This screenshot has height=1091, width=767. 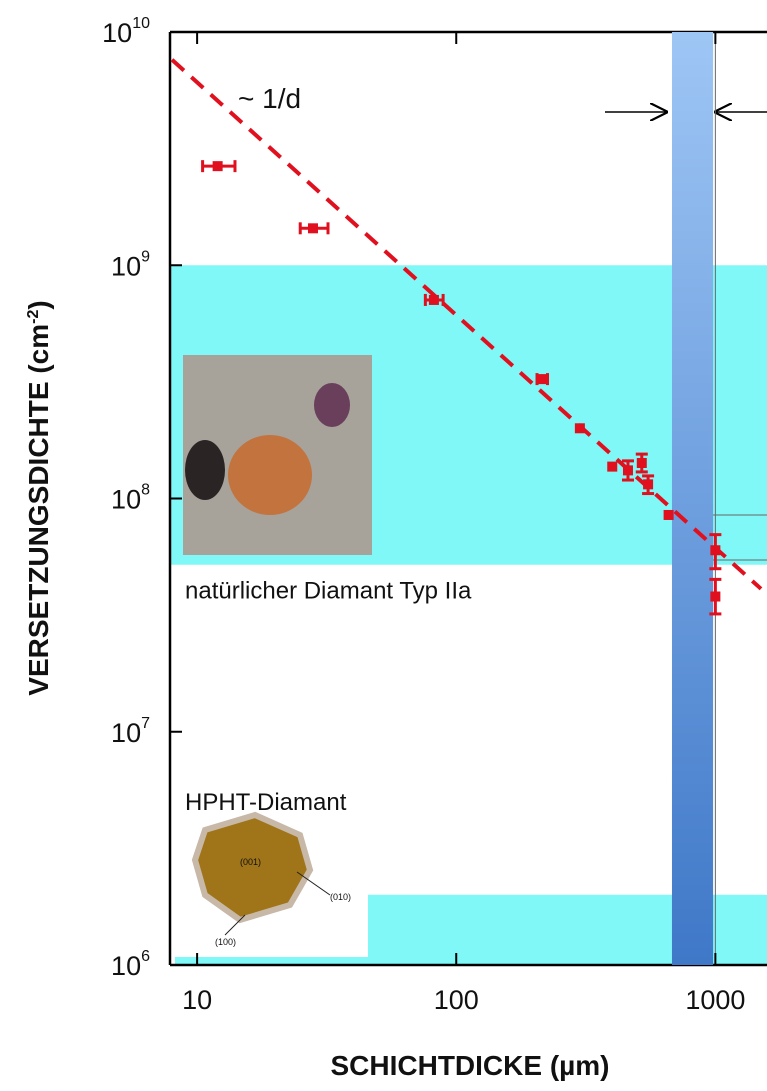 I want to click on y-tick-label: 10⁹, so click(x=130, y=264).